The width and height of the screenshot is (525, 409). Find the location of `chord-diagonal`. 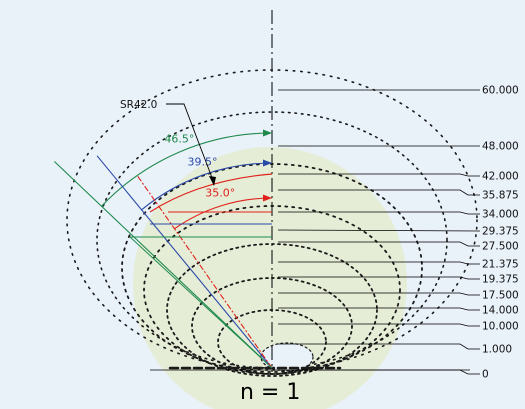

chord-diagonal is located at coordinates (201, 302).